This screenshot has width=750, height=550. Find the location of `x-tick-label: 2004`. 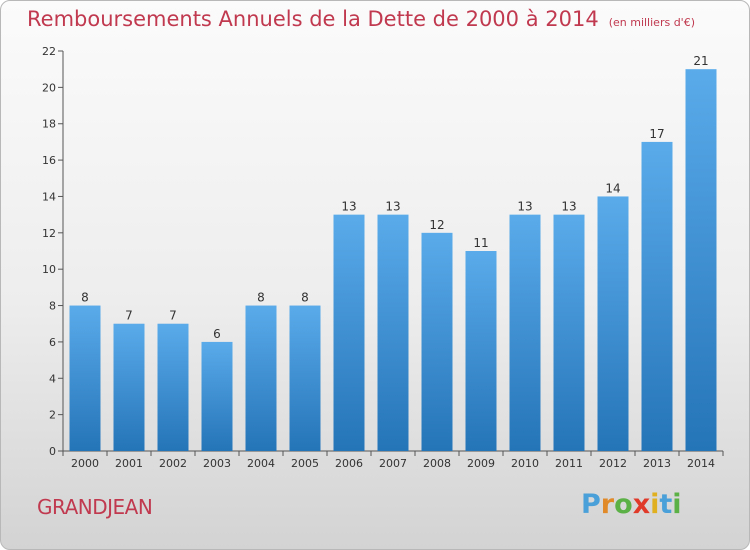

x-tick-label: 2004 is located at coordinates (261, 463).